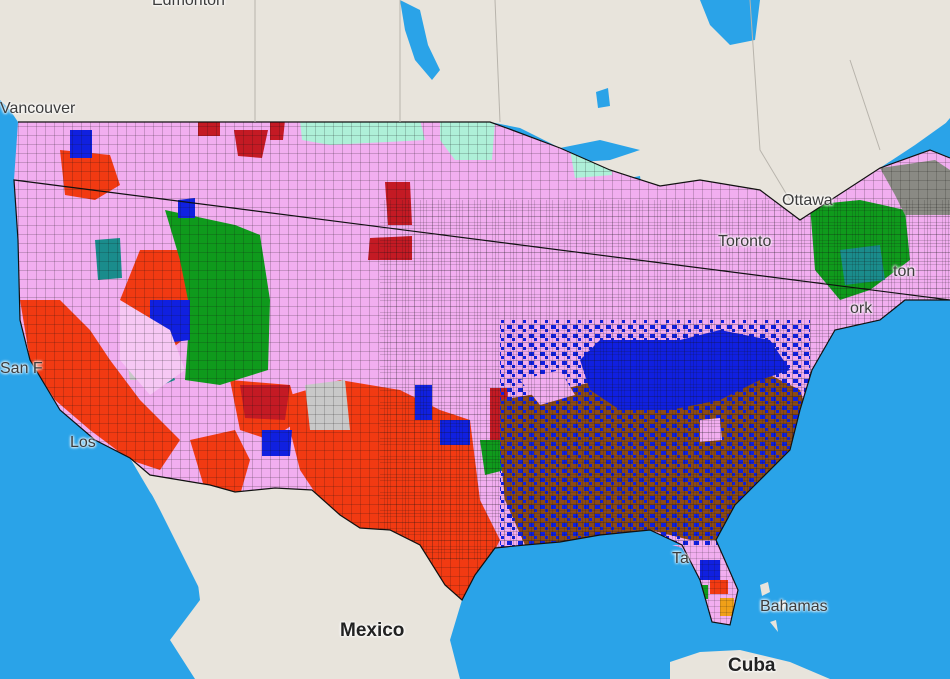 This screenshot has height=679, width=950. Describe the element at coordinates (196, 559) in the screenshot. I see `baja-peninsula` at that location.